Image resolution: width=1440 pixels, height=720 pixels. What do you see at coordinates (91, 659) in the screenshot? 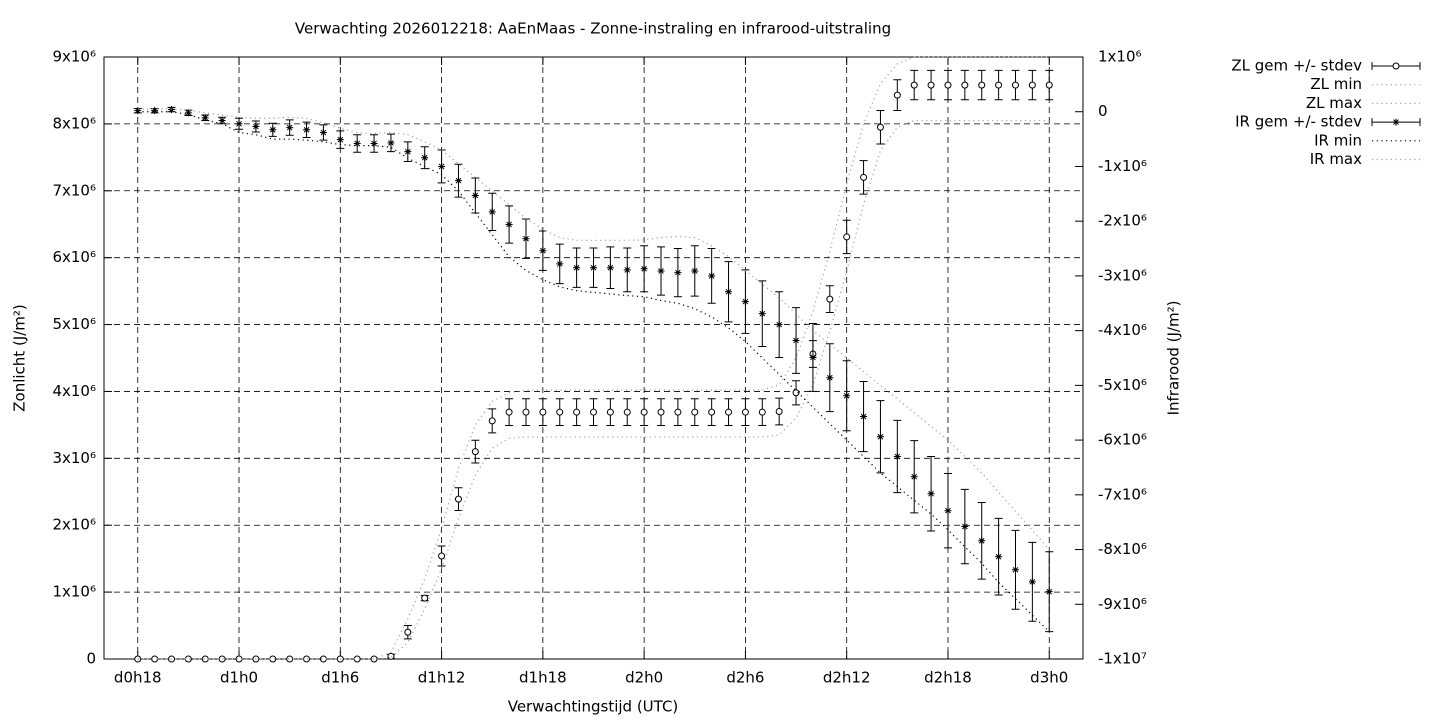
I see `y-tick-label: 0` at bounding box center [91, 659].